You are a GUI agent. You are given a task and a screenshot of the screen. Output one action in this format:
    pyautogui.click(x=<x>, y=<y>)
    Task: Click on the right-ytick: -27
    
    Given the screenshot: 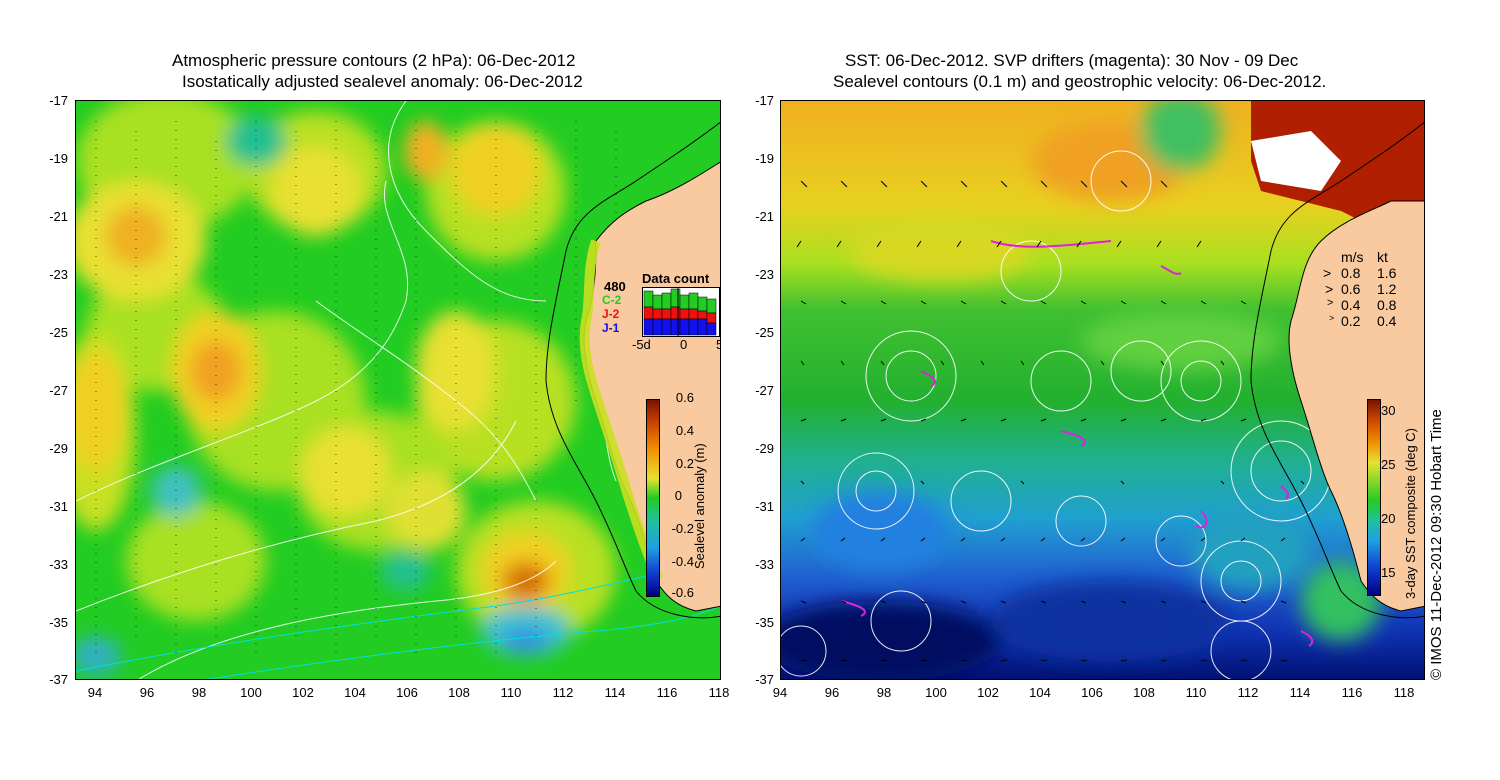 What is the action you would take?
    pyautogui.click(x=764, y=390)
    